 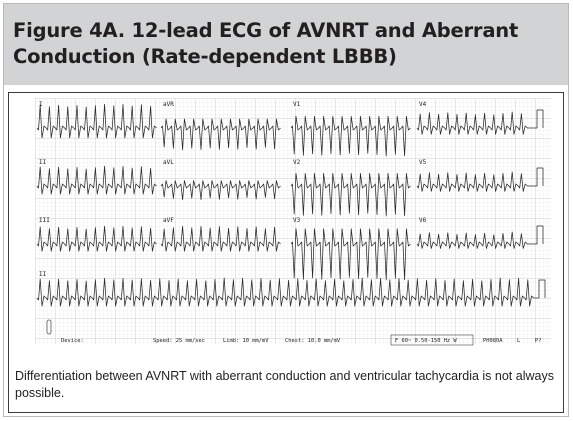 What do you see at coordinates (168, 104) in the screenshot?
I see `lead-label: aVR` at bounding box center [168, 104].